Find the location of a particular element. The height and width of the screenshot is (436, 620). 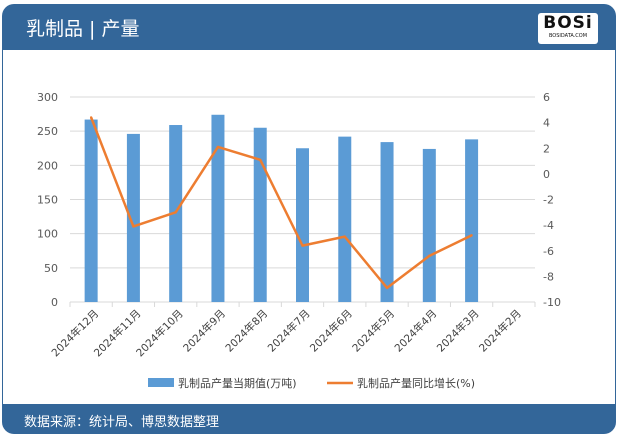

y-right-tick-label: -6 is located at coordinates (548, 251).